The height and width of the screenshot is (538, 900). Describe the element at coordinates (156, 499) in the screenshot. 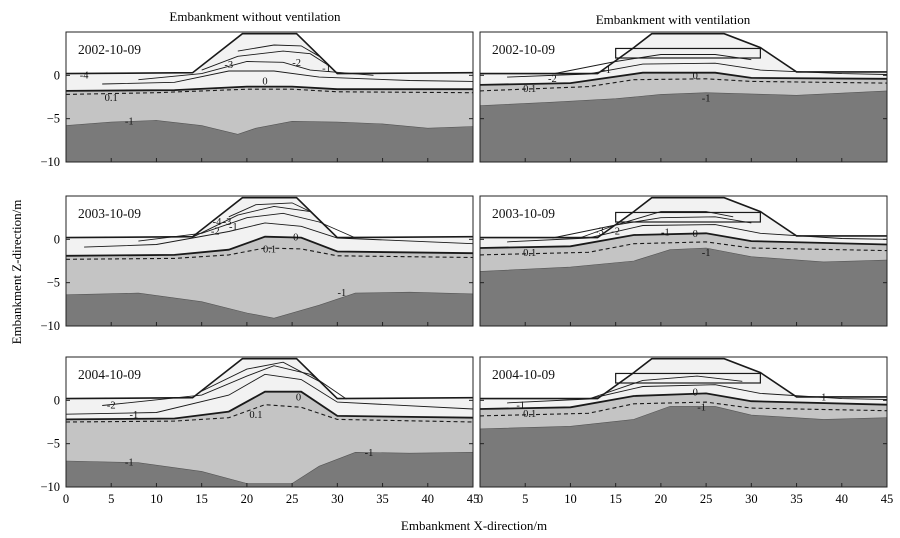

I see `x-tick-label: 10` at that location.